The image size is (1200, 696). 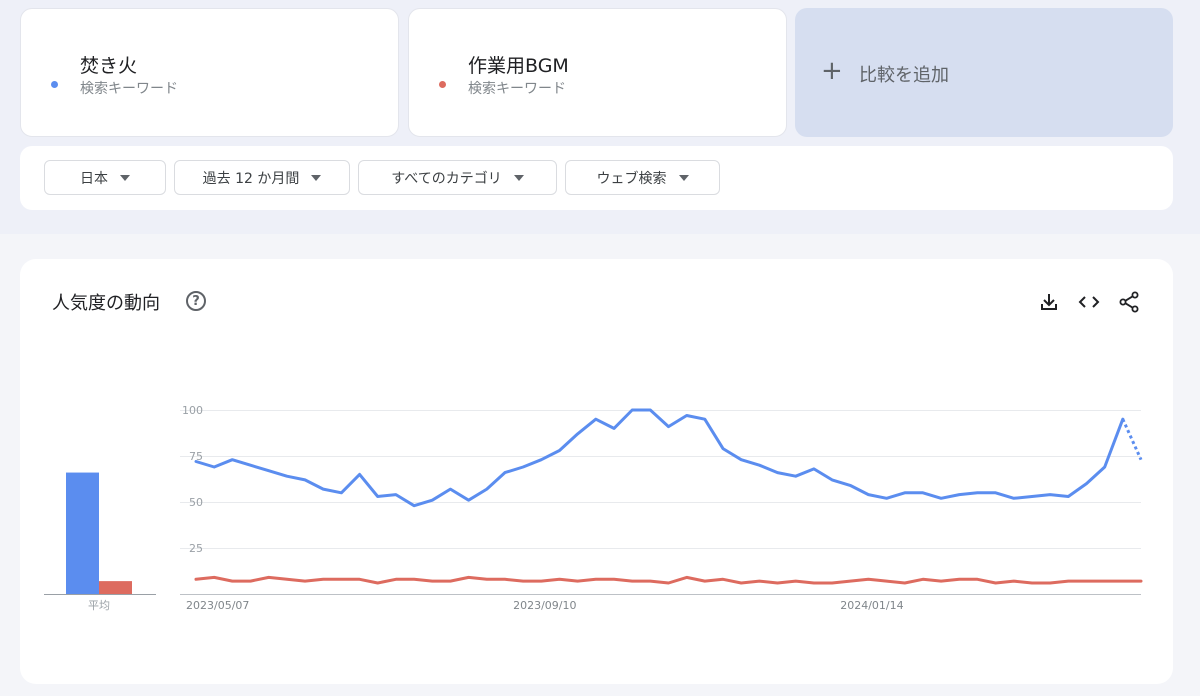 What do you see at coordinates (446, 178) in the screenshot?
I see `category-dropdown-label: すべてのカテゴリ` at bounding box center [446, 178].